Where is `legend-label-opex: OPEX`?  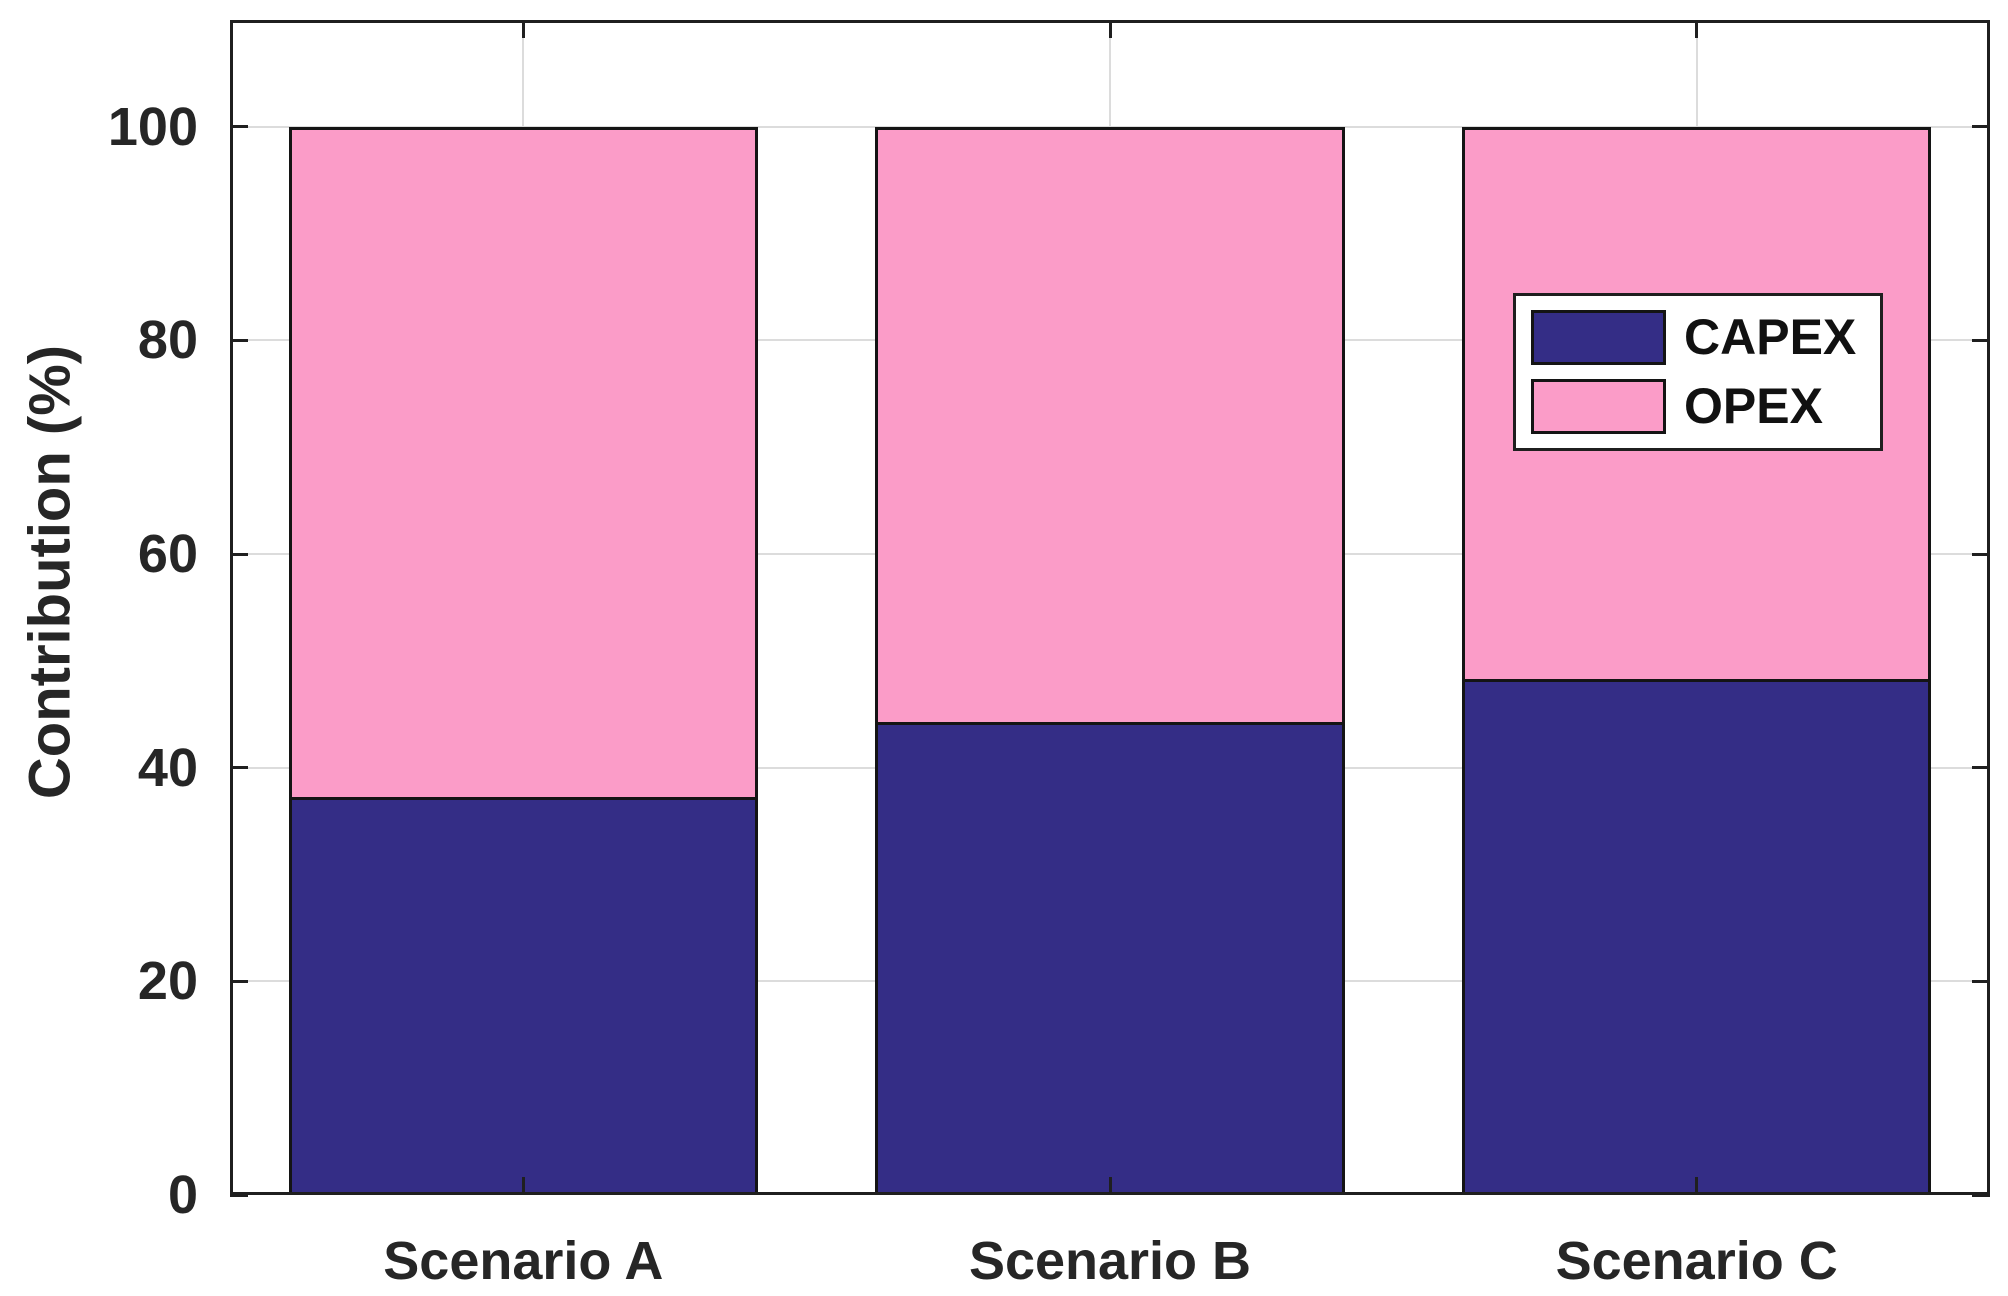 legend-label-opex: OPEX is located at coordinates (1753, 406).